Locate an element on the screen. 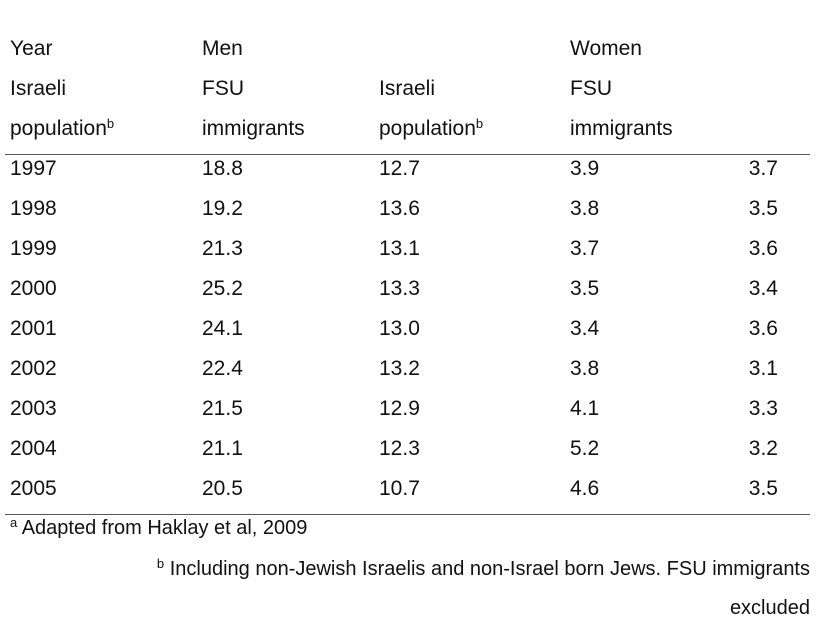 This screenshot has width=820, height=636. footnote-b-mark: b is located at coordinates (160, 563).